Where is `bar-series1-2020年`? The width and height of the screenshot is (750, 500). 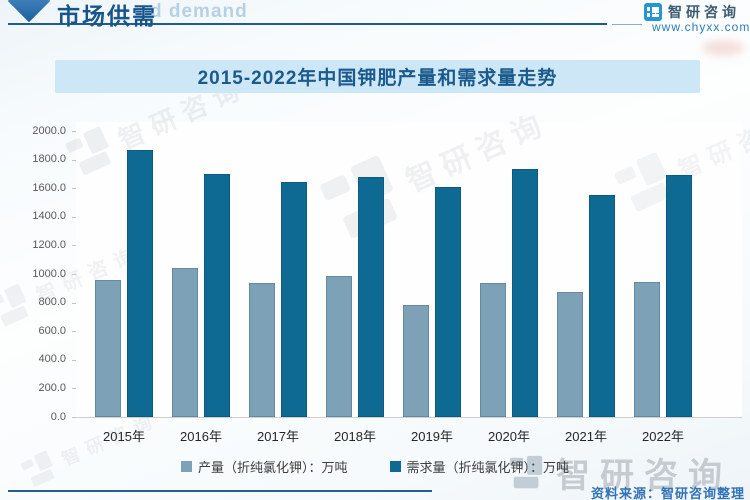
bar-series1-2020年 is located at coordinates (493, 349).